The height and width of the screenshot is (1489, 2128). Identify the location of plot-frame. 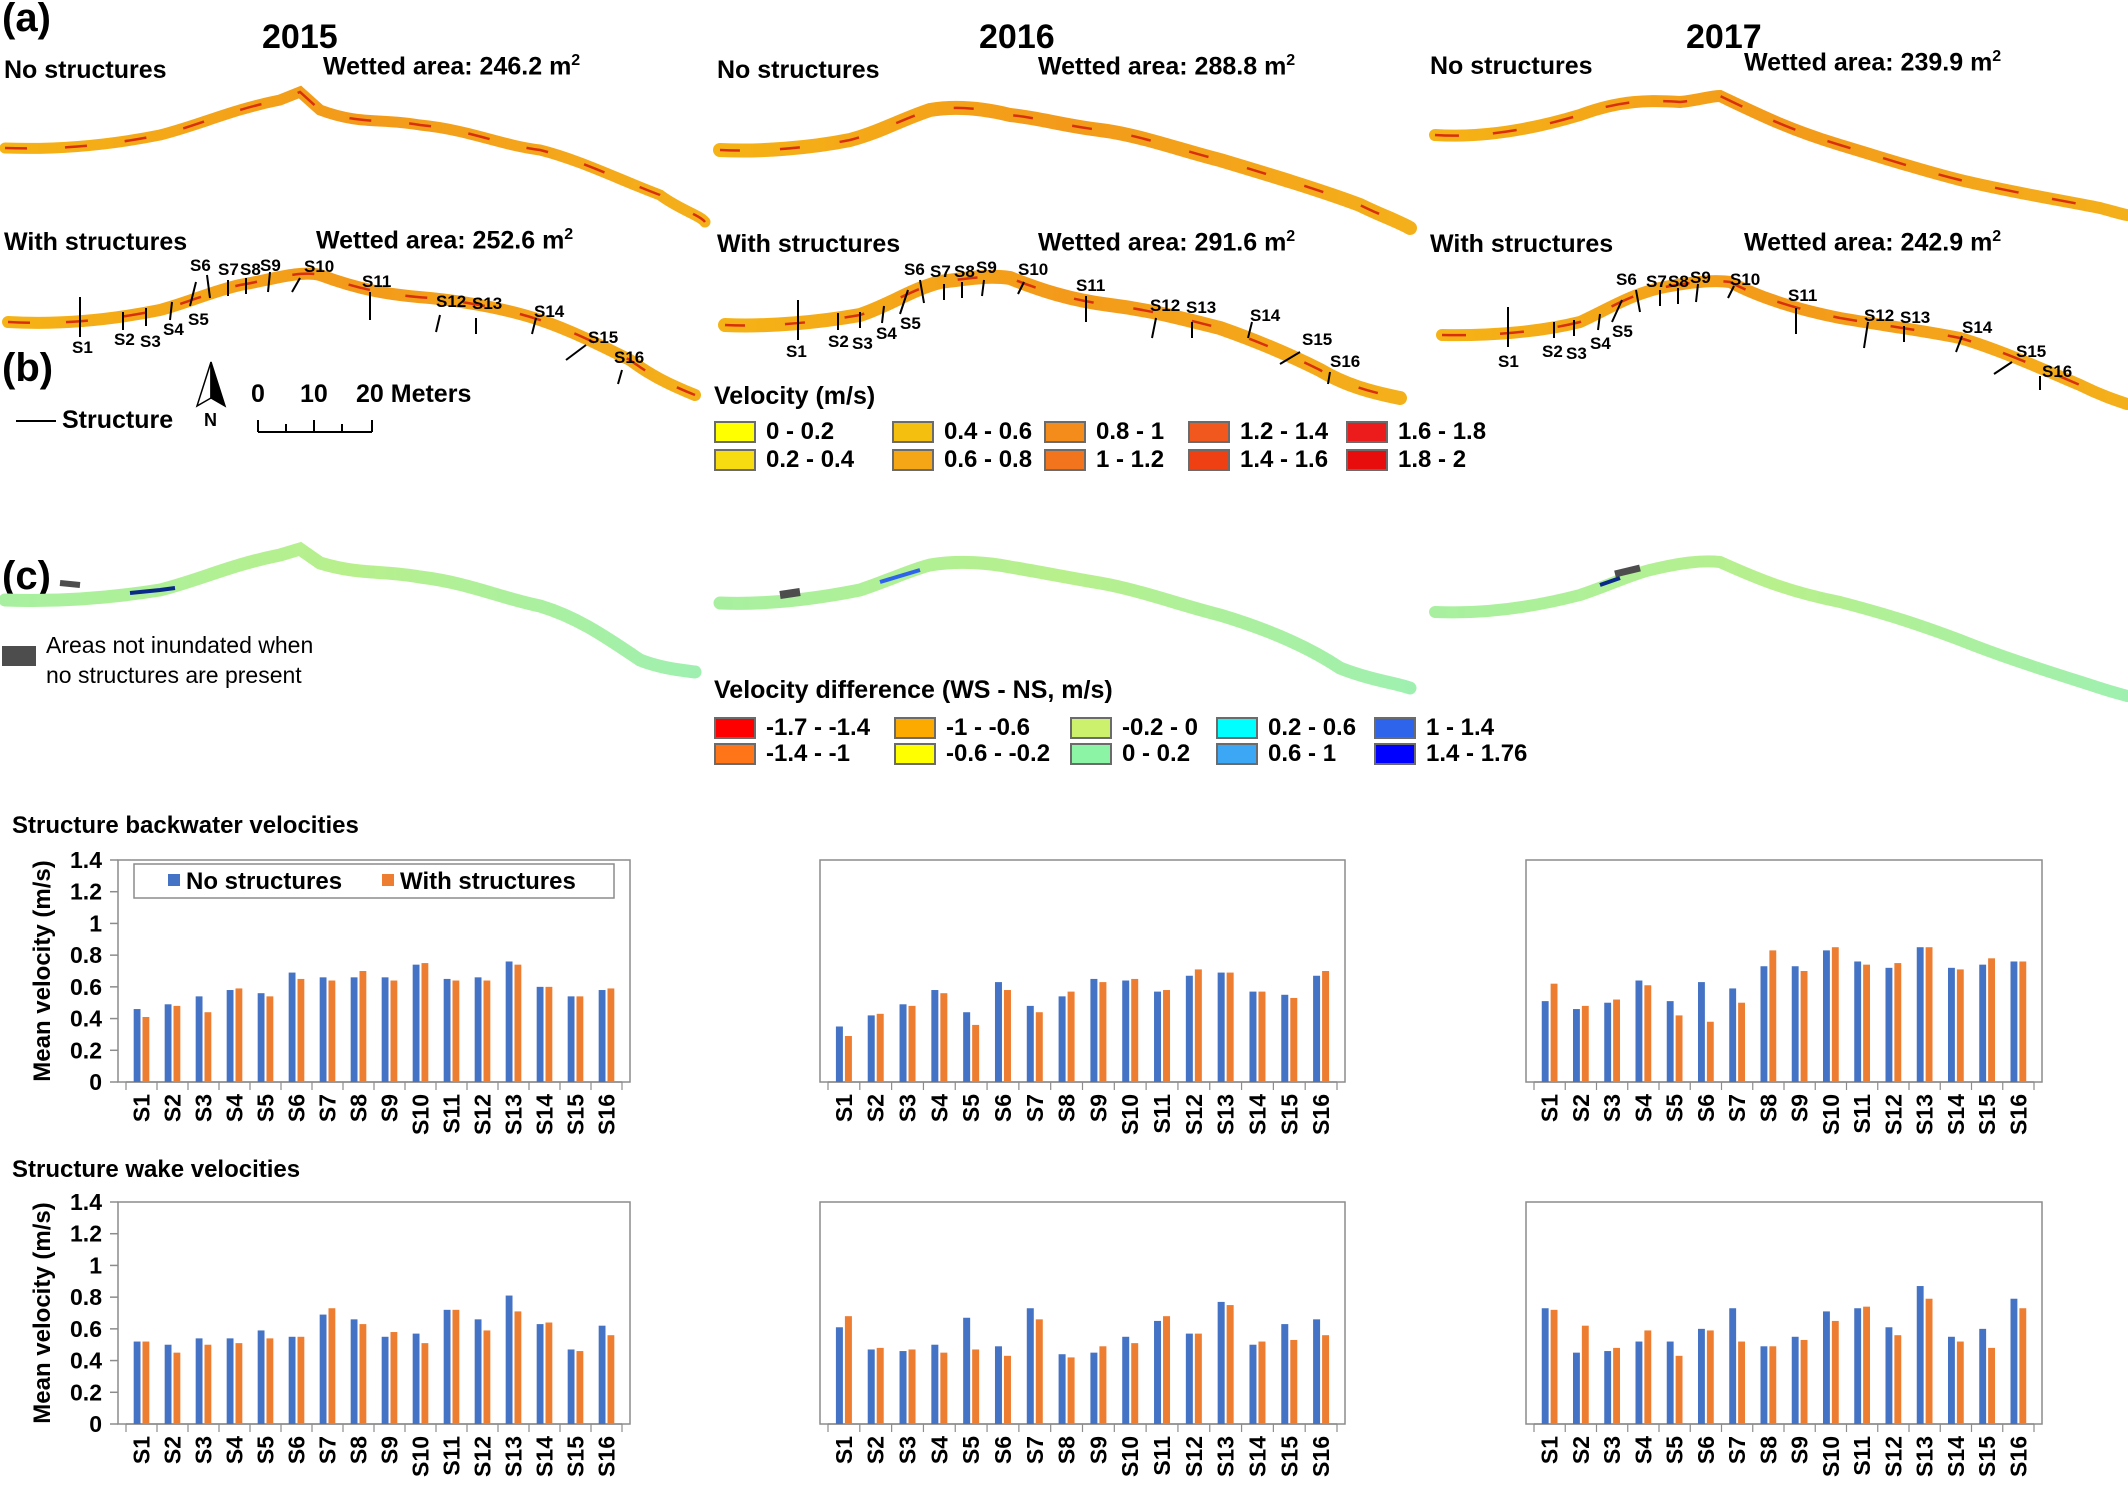
(374, 1313).